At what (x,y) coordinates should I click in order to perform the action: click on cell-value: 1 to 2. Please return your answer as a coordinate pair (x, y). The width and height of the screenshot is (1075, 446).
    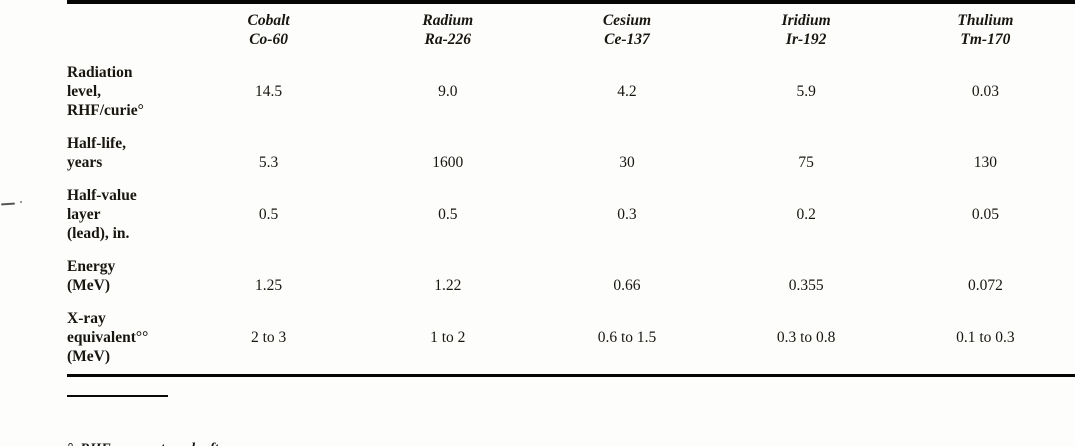
    Looking at the image, I should click on (448, 337).